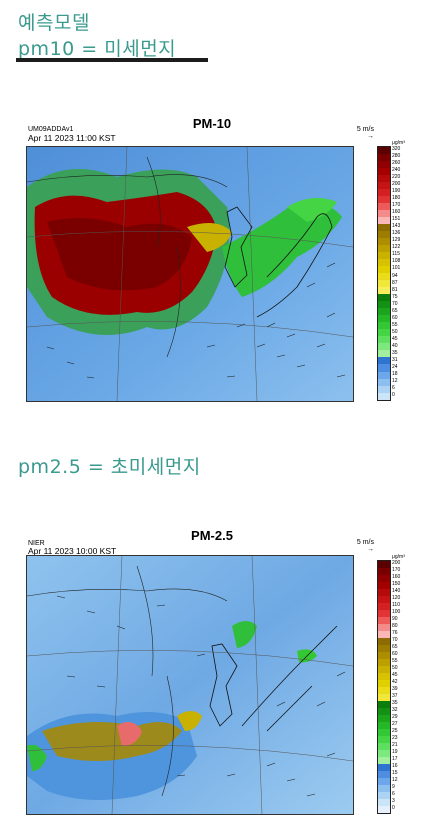 This screenshot has height=824, width=436. What do you see at coordinates (395, 731) in the screenshot?
I see `legend-tick-label: 25` at bounding box center [395, 731].